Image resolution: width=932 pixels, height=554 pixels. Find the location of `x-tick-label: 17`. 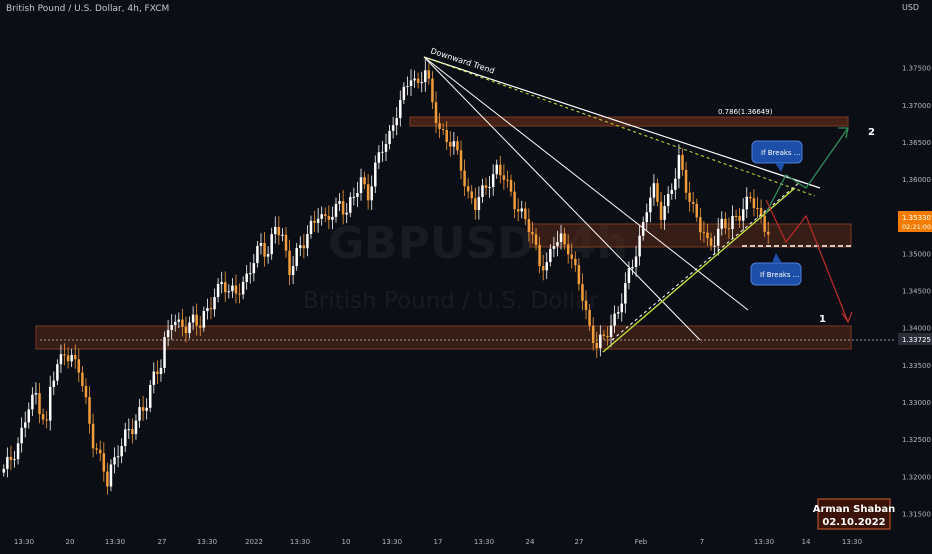

x-tick-label: 17 is located at coordinates (438, 542).